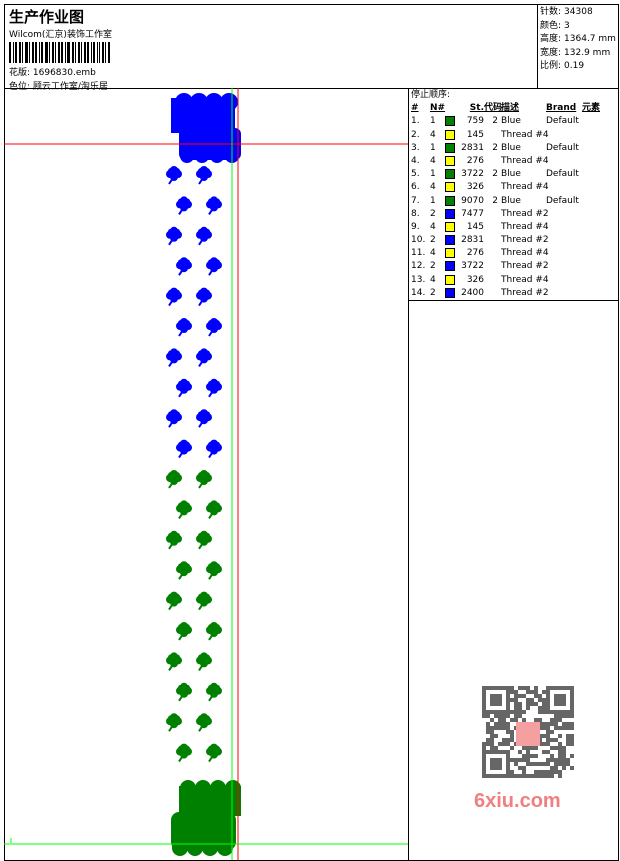  Describe the element at coordinates (433, 213) in the screenshot. I see `cell-n: 2` at that location.